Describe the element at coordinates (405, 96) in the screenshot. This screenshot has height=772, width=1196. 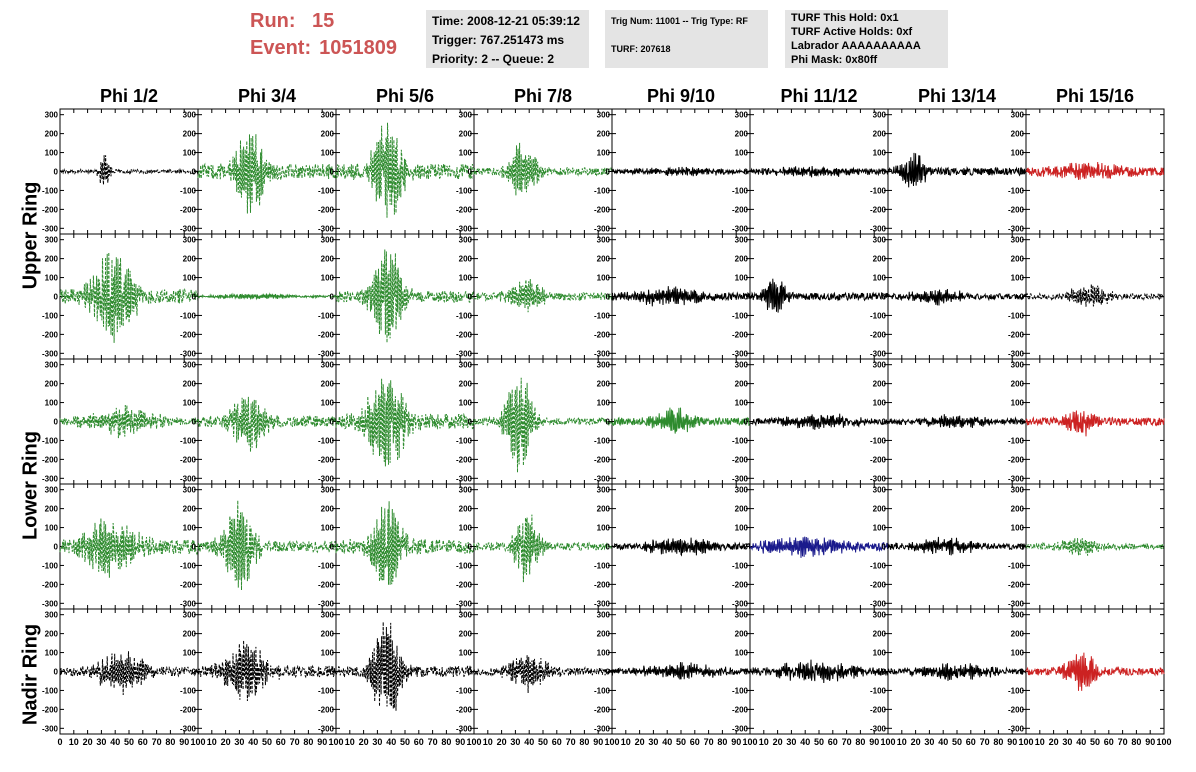
I see `col-title-phi-5-6: Phi 5/6` at that location.